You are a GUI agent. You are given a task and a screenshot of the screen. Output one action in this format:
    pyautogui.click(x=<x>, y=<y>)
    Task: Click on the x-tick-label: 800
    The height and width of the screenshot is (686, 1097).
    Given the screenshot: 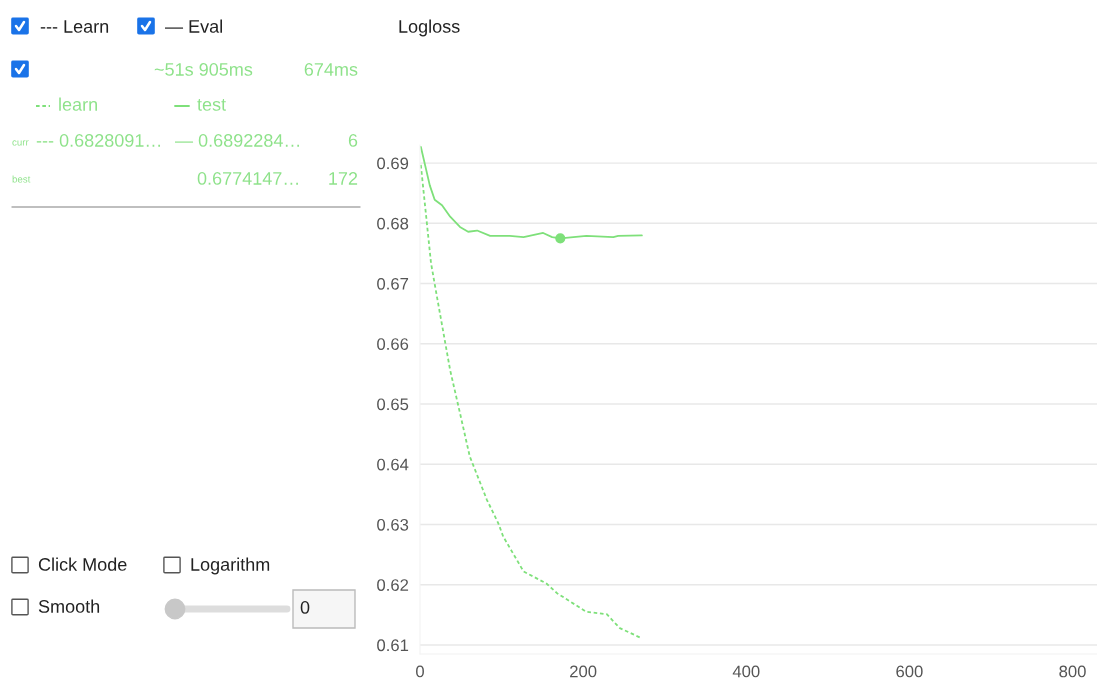 What is the action you would take?
    pyautogui.click(x=1072, y=671)
    